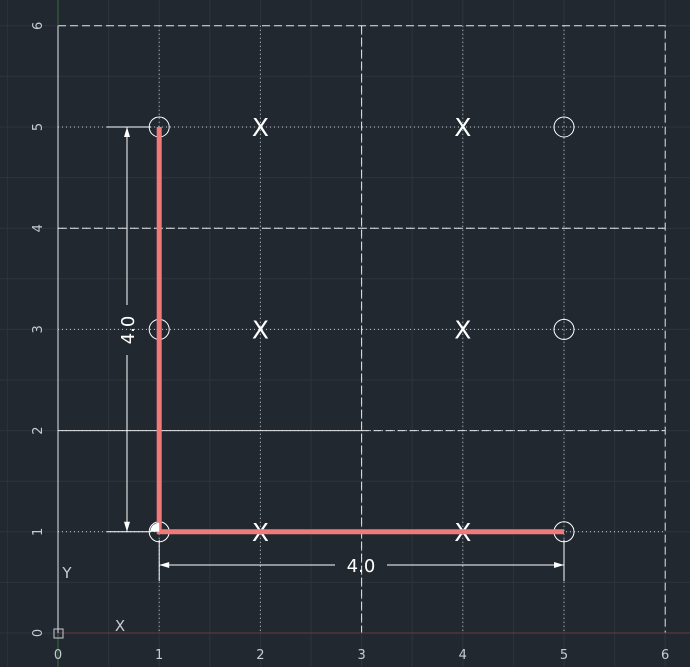 This screenshot has width=690, height=667. I want to click on ucs-origin-square, so click(58, 633).